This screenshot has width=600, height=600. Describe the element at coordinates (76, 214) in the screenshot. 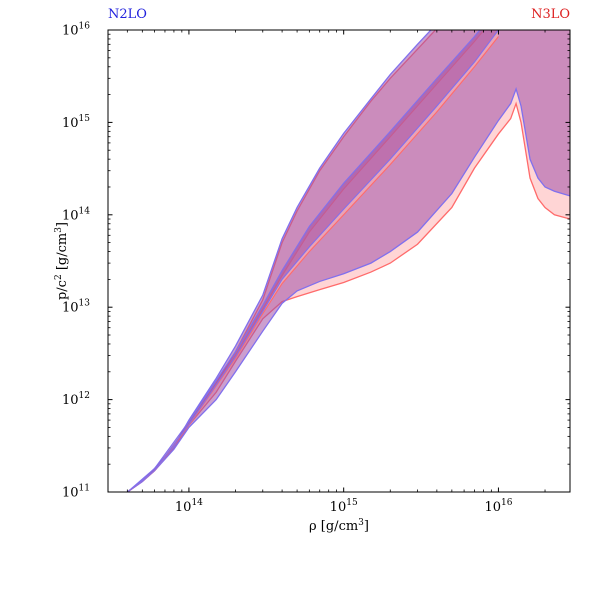

I see `y-tick-label: 1014` at that location.